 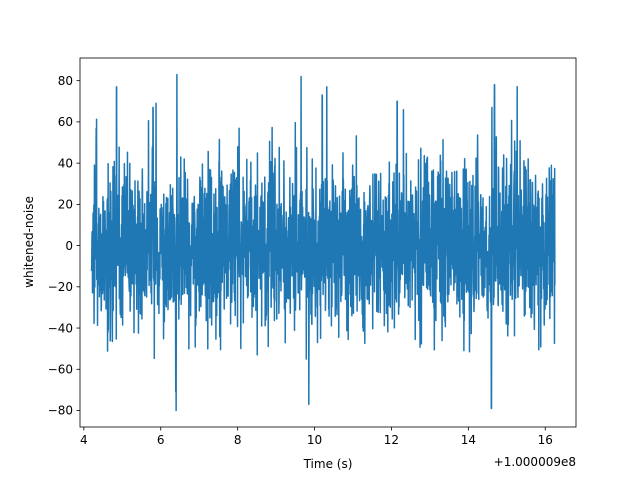 I want to click on y-tick-label: 80, so click(x=65, y=81).